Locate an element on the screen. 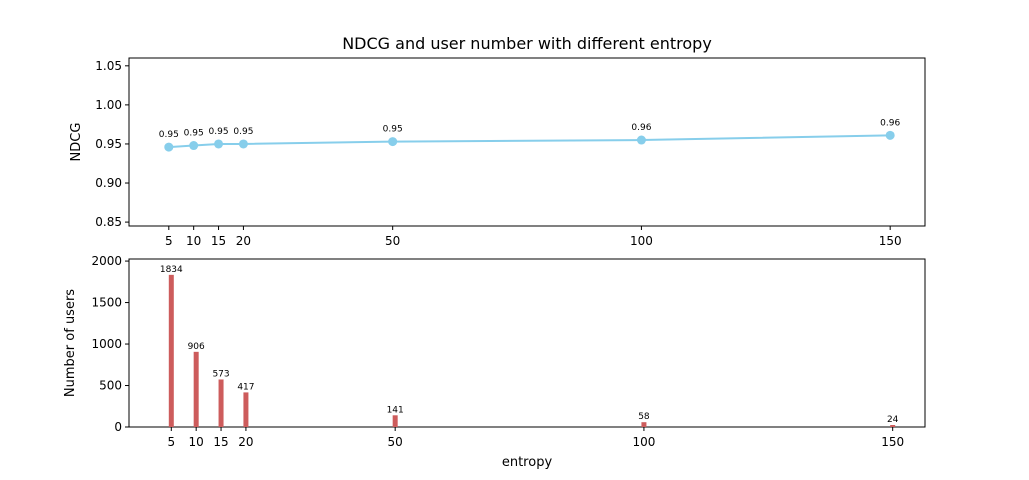 The height and width of the screenshot is (480, 1029). ndcg-x-tick-label: 150 is located at coordinates (890, 241).